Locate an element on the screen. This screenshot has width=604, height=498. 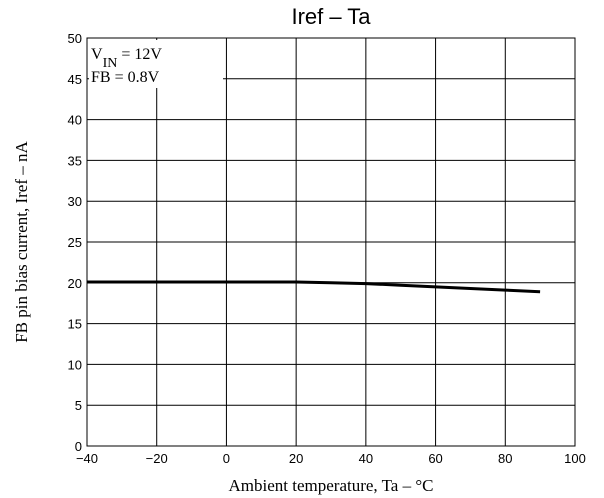
x-axis-label: Ambient temperature, Ta – °C is located at coordinates (331, 485).